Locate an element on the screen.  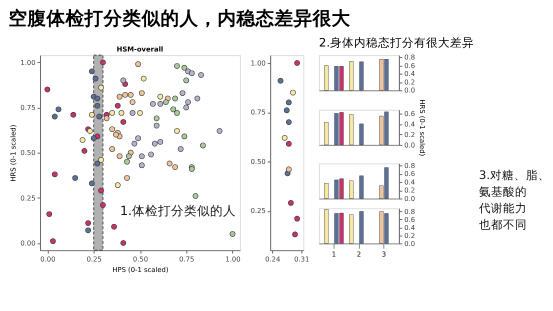
text: 3.对糖、脂、氨基酸的代谢能力也都不同 is located at coordinates (514, 200).